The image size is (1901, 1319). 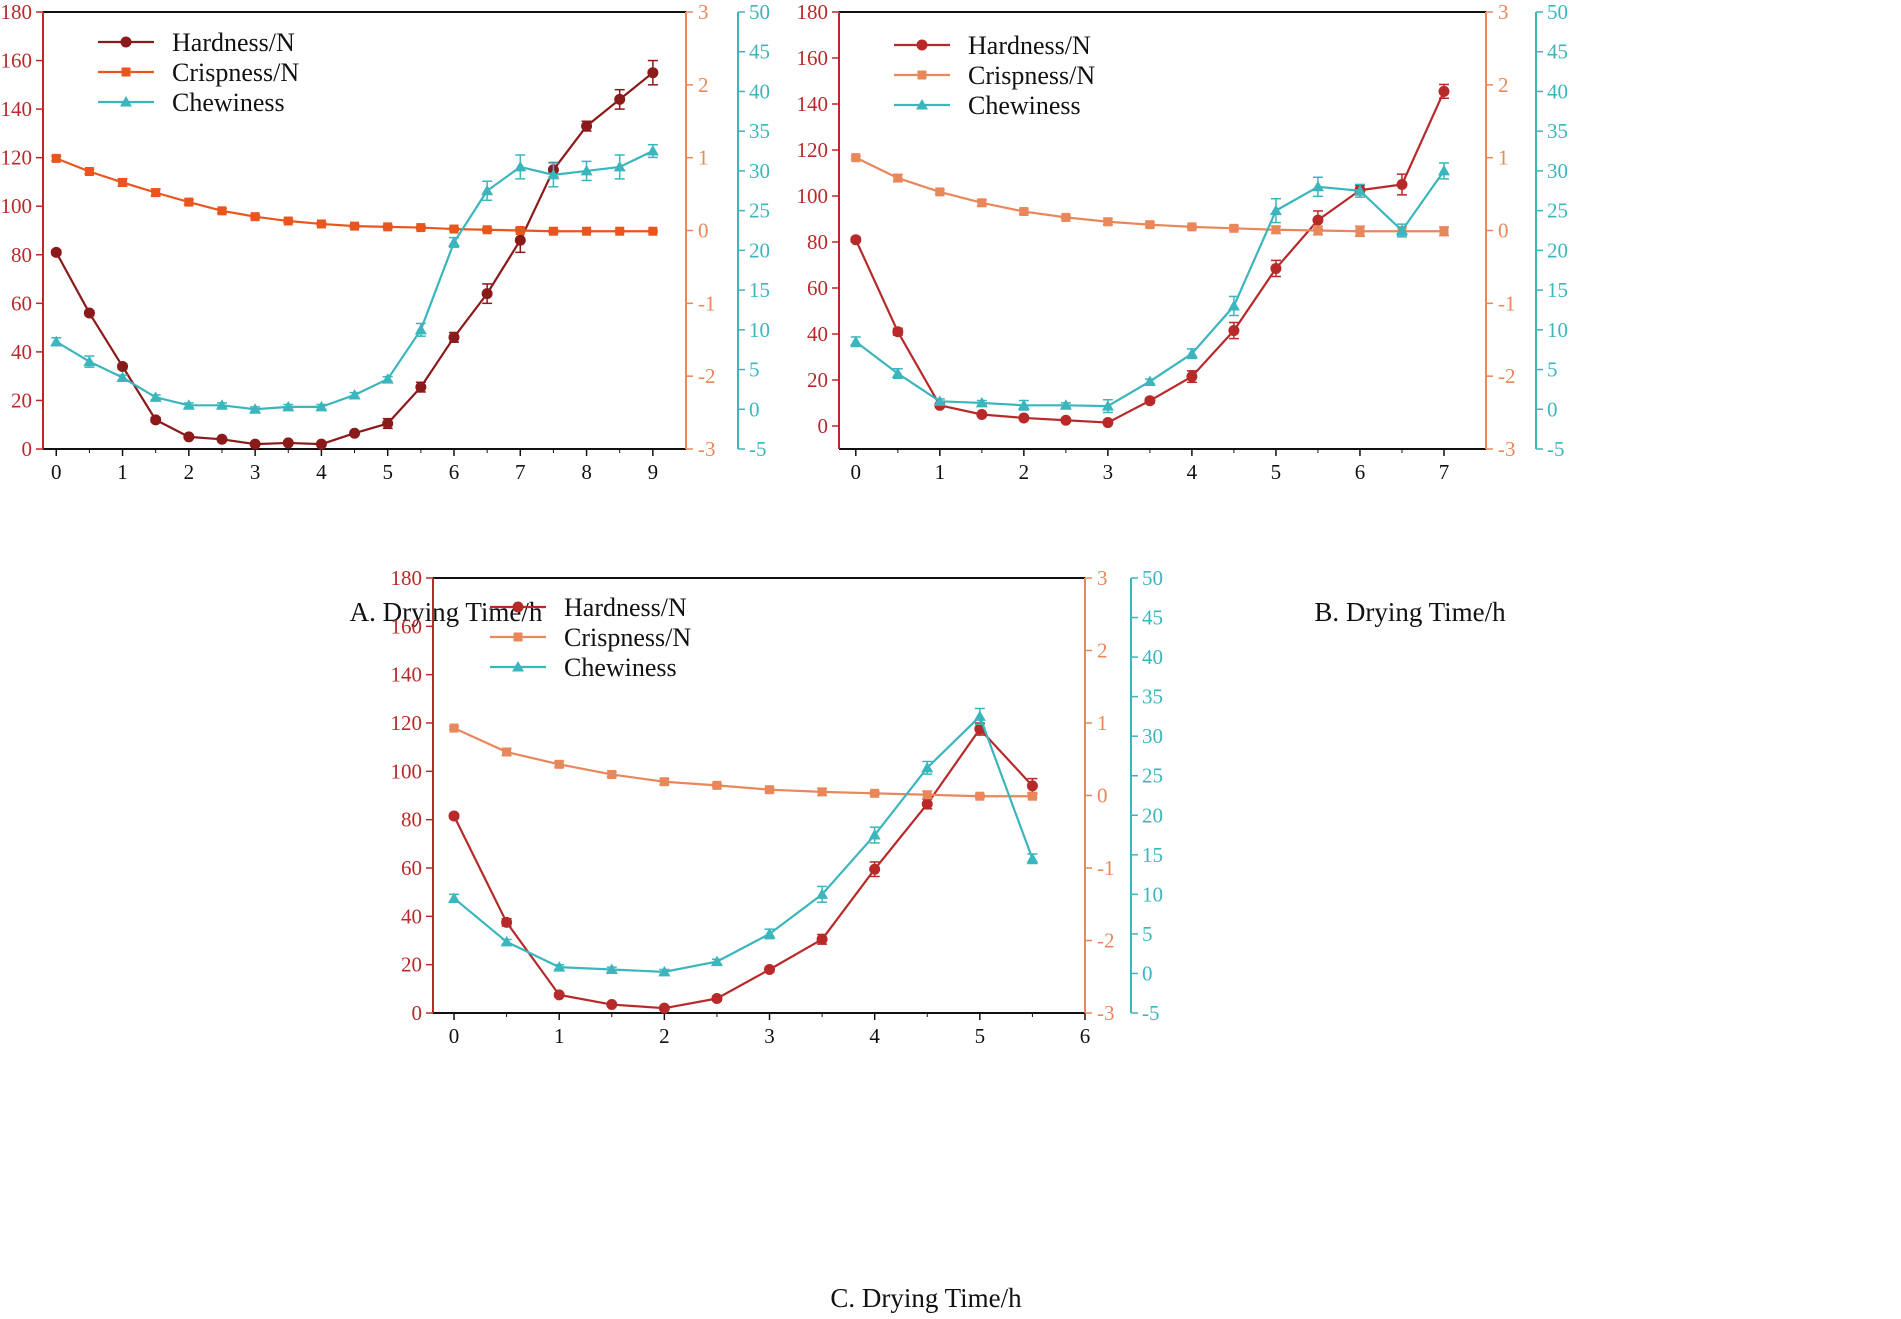 I want to click on crispness-y-tick-label-a: 2, so click(x=703, y=85).